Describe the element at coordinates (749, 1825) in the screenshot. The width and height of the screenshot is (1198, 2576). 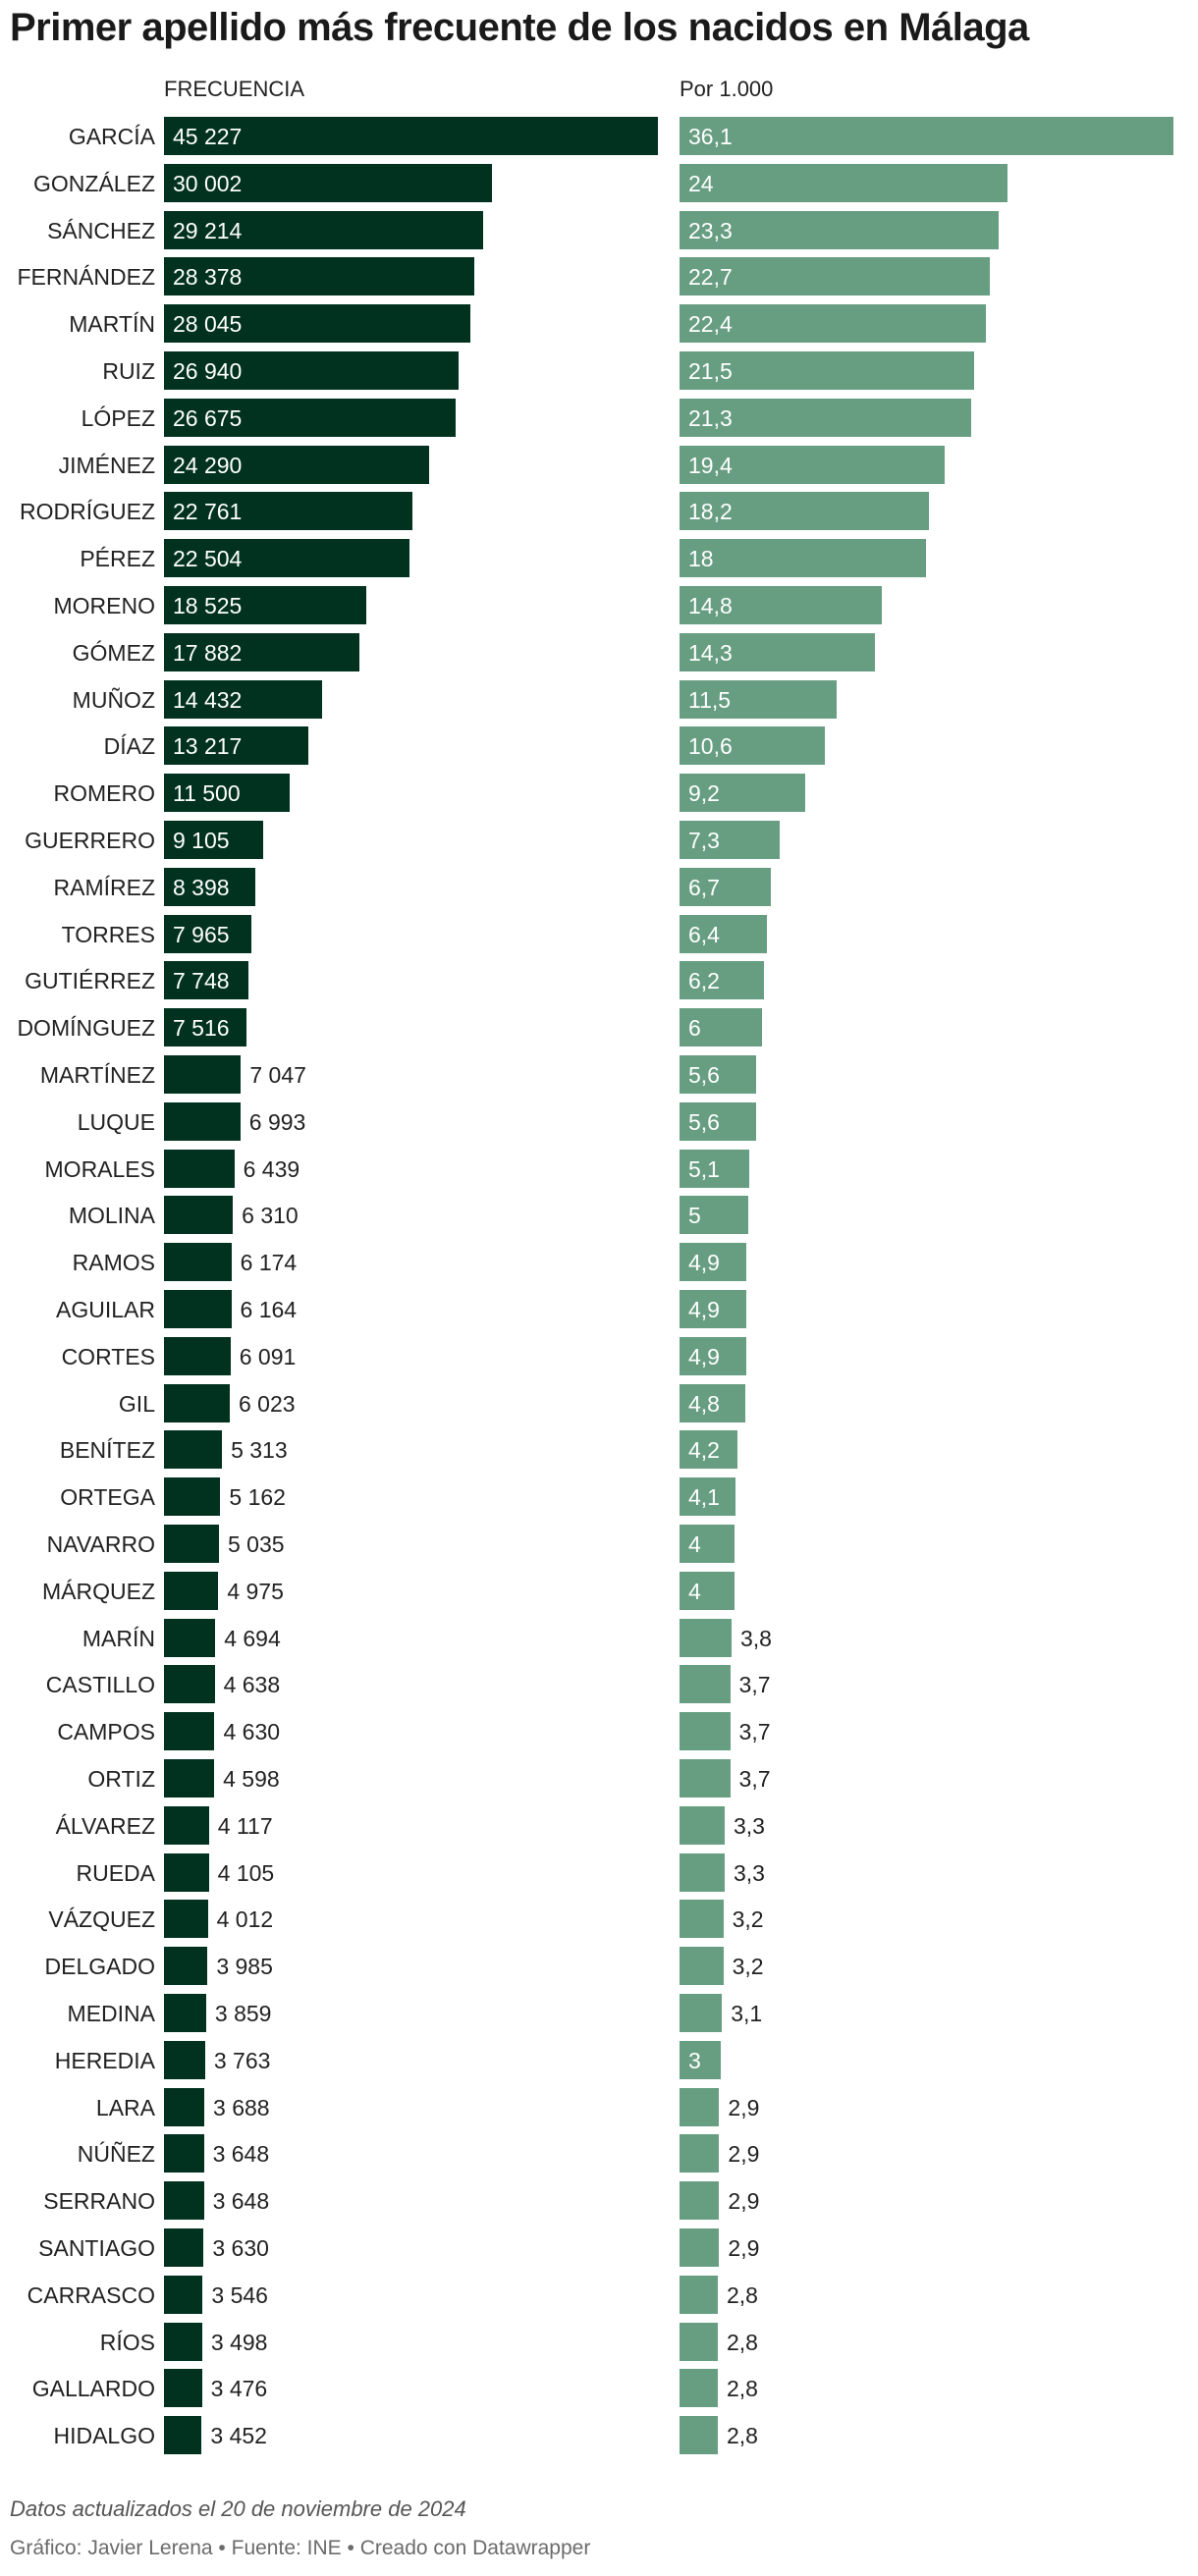
I see `value-por-mil-alvarez: 3,3` at that location.